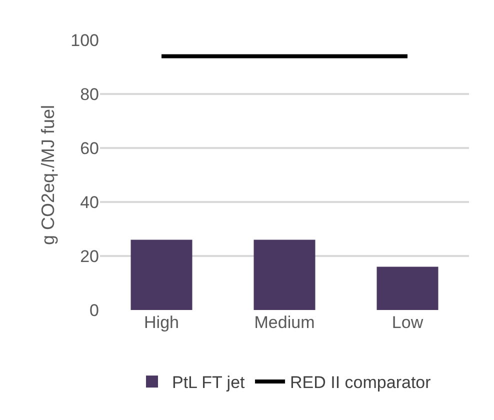 This screenshot has width=494, height=420. Describe the element at coordinates (284, 322) in the screenshot. I see `x-tick-label: Medium` at that location.